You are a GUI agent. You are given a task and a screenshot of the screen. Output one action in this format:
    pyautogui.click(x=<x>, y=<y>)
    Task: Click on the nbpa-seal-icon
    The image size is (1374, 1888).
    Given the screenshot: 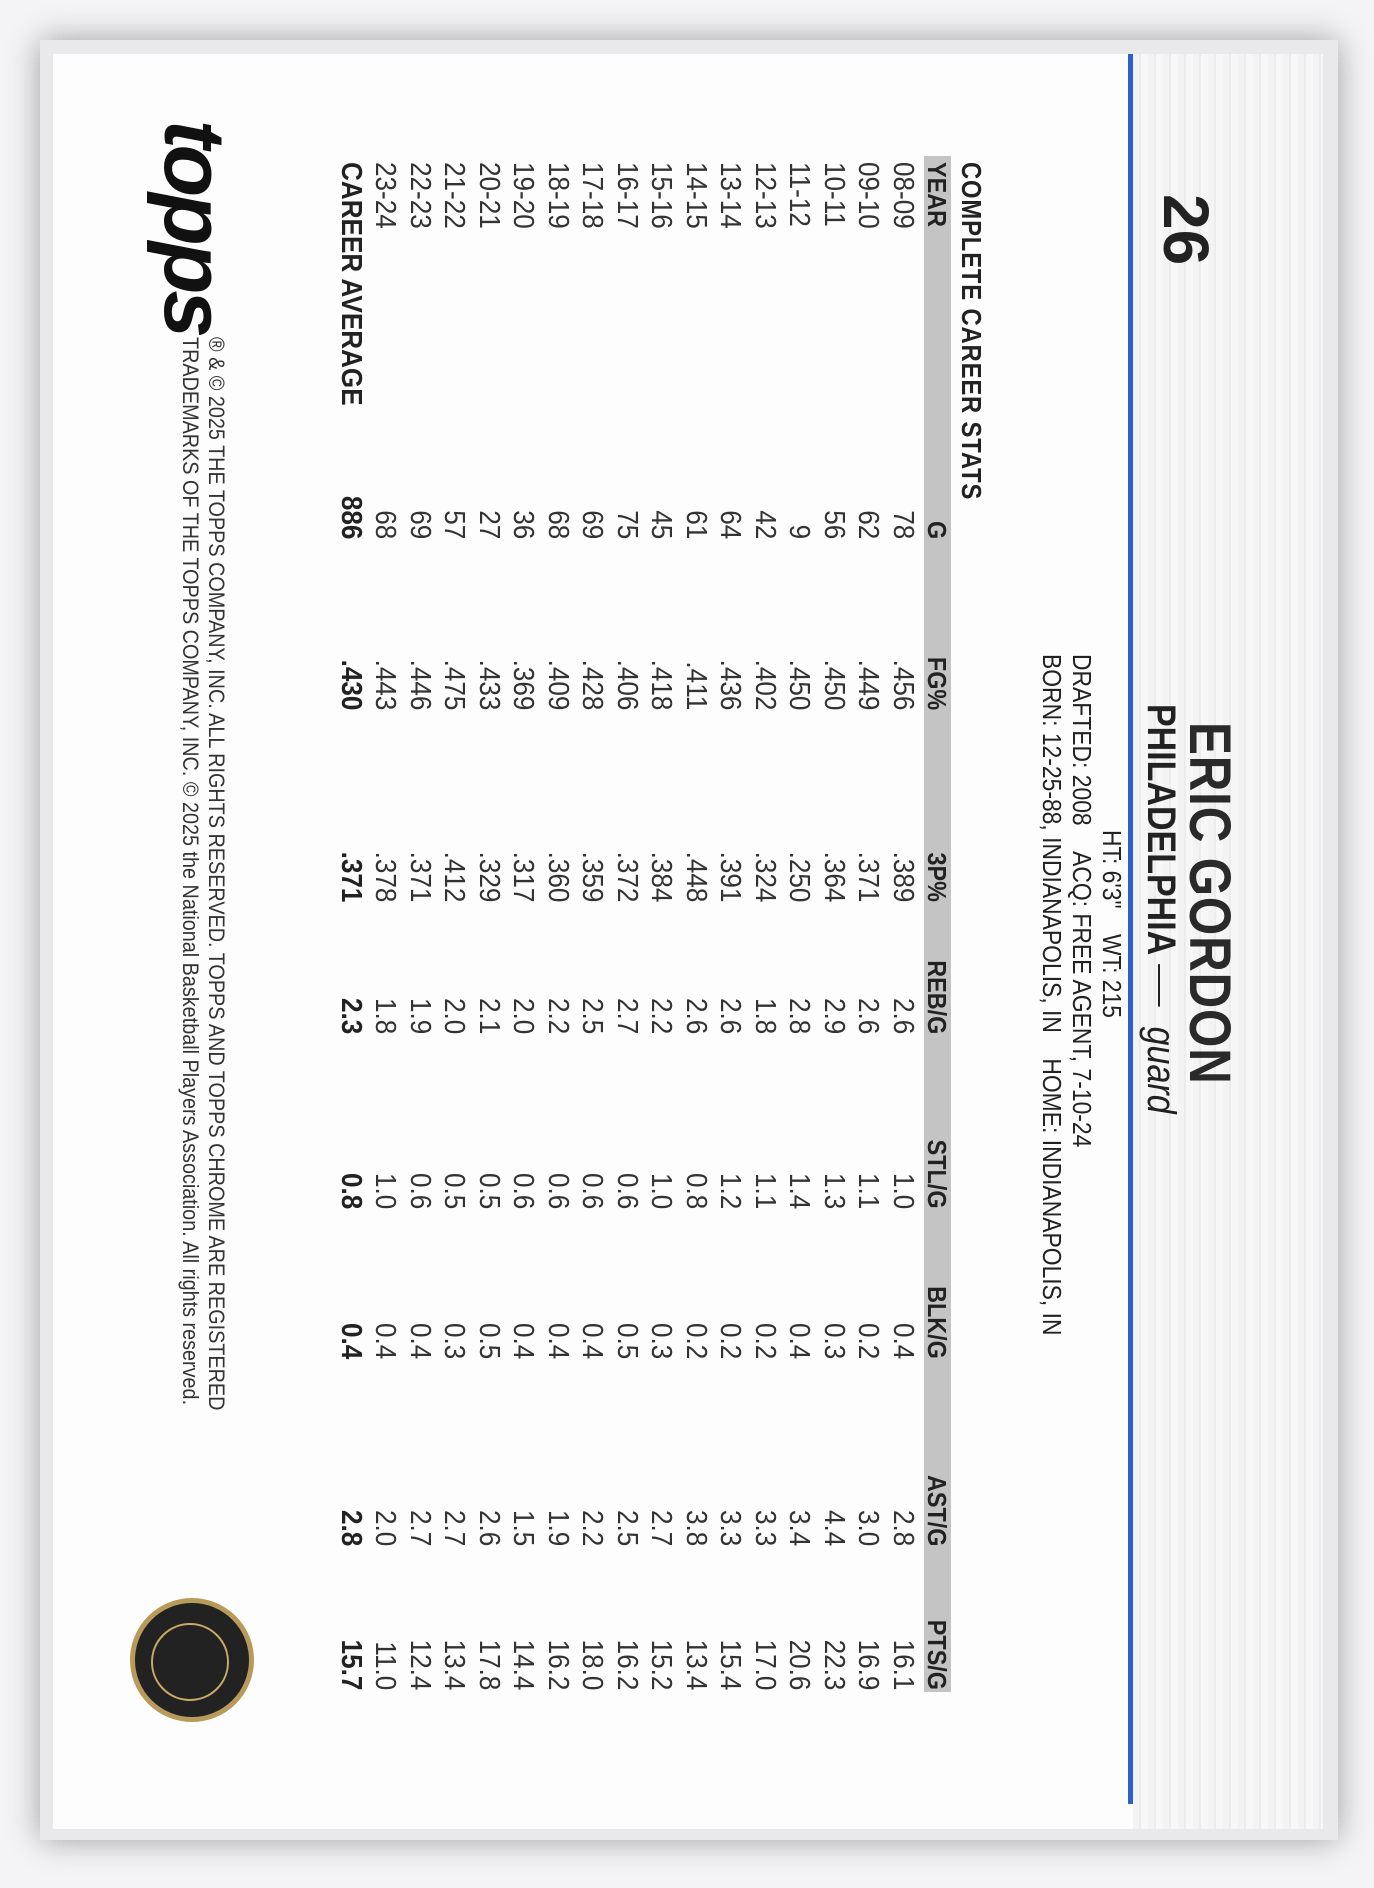 What is the action you would take?
    pyautogui.click(x=192, y=1660)
    